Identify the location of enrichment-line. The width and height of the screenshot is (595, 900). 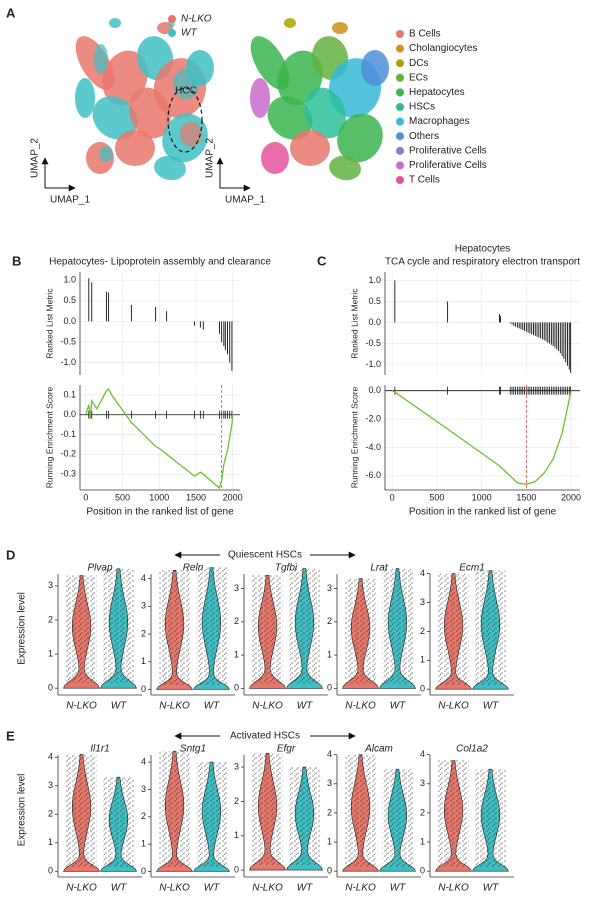
(159, 438).